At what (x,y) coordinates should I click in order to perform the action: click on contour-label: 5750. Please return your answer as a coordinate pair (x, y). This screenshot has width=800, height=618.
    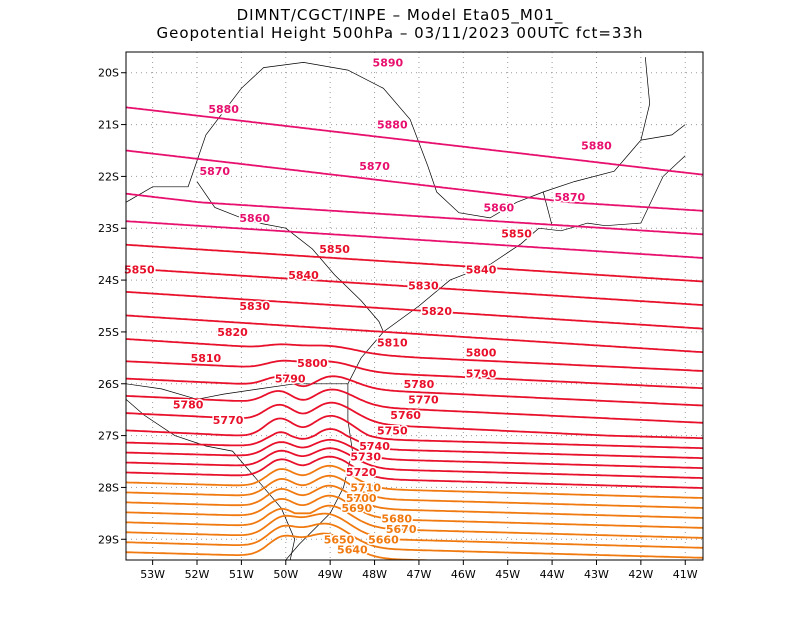
    Looking at the image, I should click on (392, 430).